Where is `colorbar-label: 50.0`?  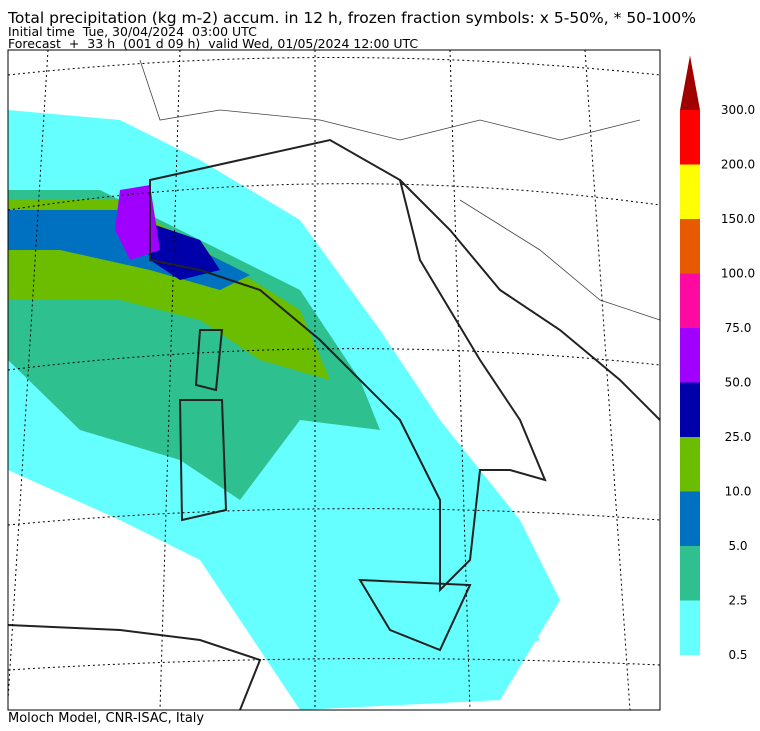 colorbar-label: 50.0 is located at coordinates (738, 383).